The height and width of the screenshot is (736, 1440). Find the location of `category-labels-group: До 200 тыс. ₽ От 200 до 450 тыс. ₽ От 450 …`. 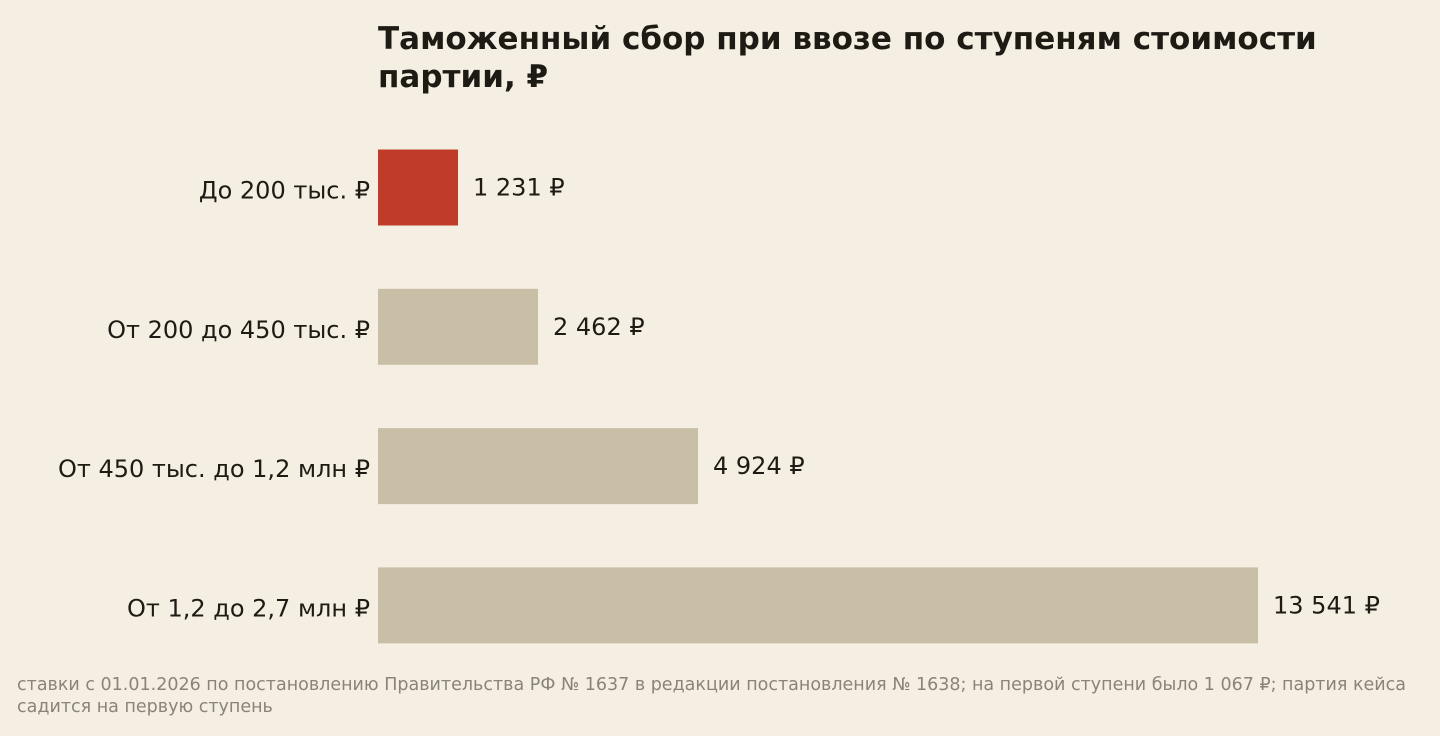

category-labels-group: До 200 тыс. ₽ От 200 до 450 тыс. ₽ От 450 … is located at coordinates (214, 400).